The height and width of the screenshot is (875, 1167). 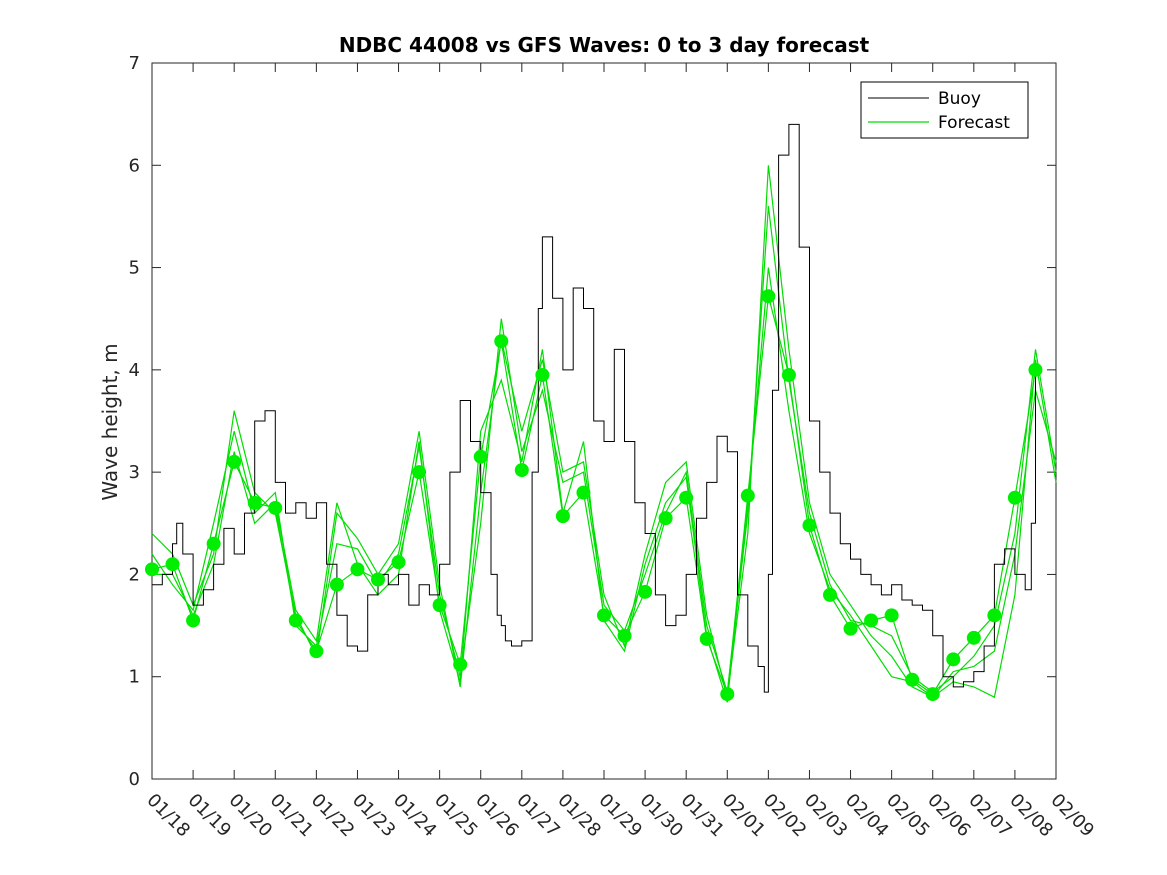 What do you see at coordinates (867, 816) in the screenshot?
I see `x-tick-label: 02/04` at bounding box center [867, 816].